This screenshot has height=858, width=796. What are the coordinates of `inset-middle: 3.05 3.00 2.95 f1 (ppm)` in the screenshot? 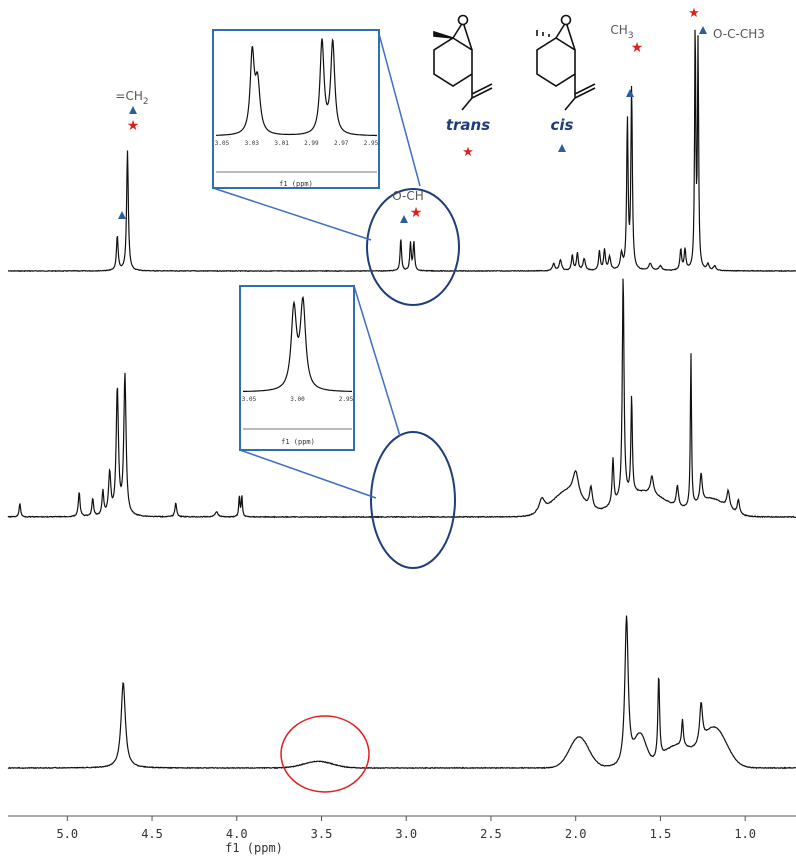 It's located at (297, 368).